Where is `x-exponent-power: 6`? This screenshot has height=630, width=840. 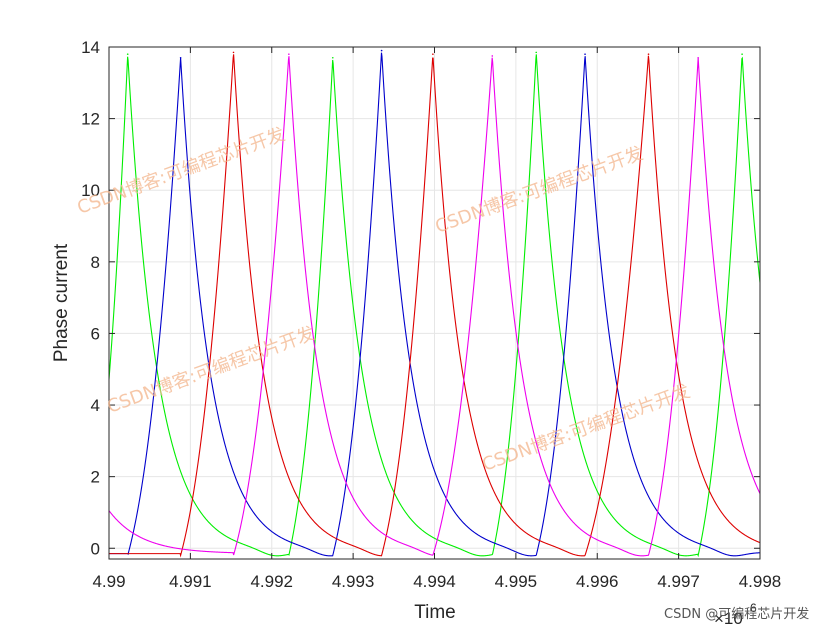
x-exponent-power: 6 is located at coordinates (753, 608).